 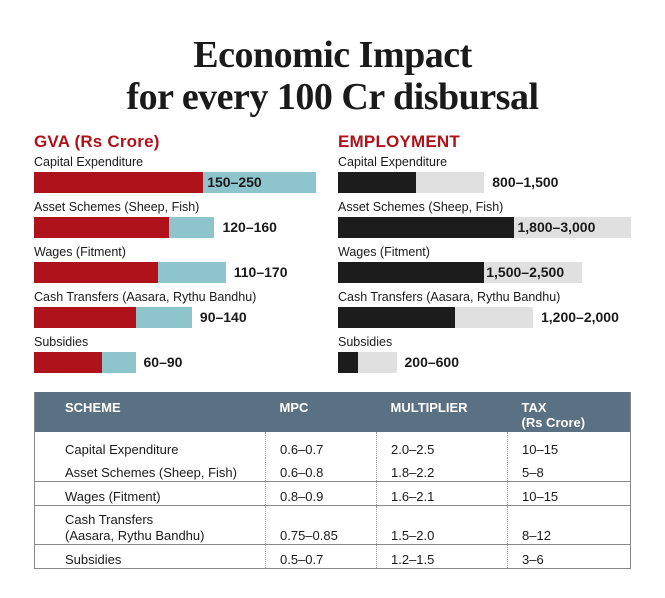 I want to click on cell-scheme: Asset Schemes (Sheep, Fish), so click(x=150, y=470).